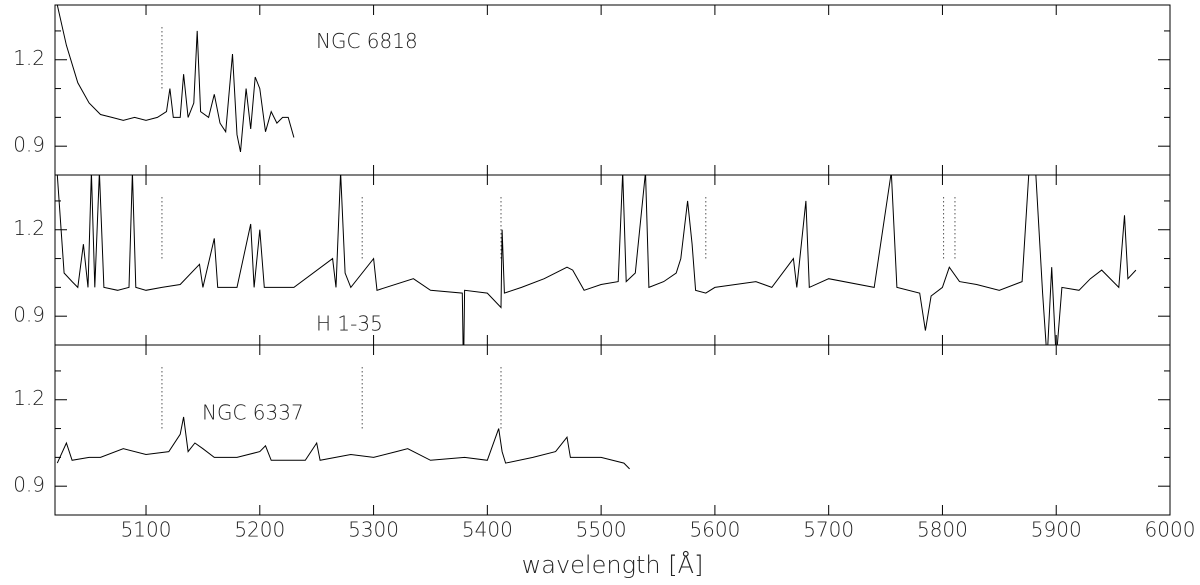 The height and width of the screenshot is (585, 1200). Describe the element at coordinates (942, 530) in the screenshot. I see `x-tick-label: 5800` at that location.